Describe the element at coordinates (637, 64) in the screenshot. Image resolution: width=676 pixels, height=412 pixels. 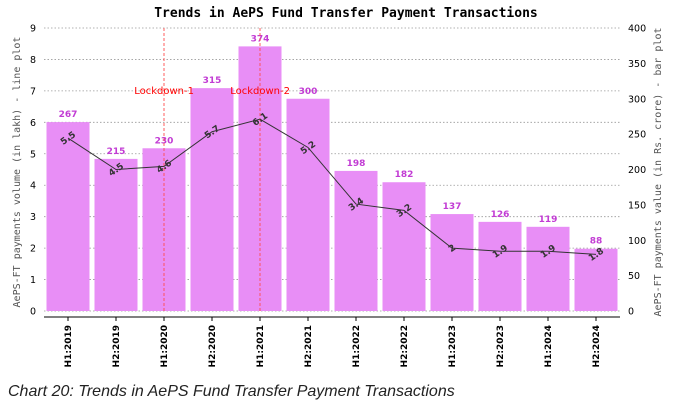
I see `y-right-tick-label: 350` at that location.